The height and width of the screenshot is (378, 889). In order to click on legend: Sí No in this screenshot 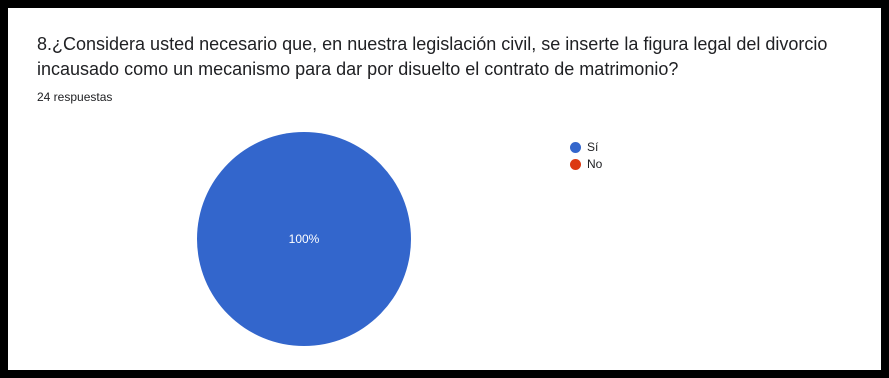, I will do `click(586, 156)`.